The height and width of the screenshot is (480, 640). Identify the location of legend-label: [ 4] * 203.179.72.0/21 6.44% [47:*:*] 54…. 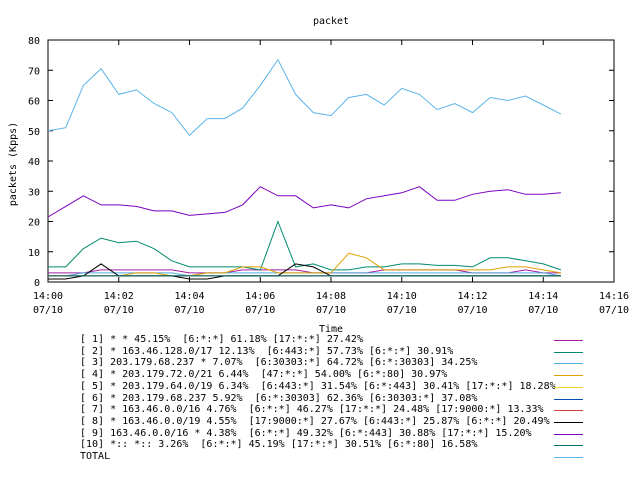
(264, 375).